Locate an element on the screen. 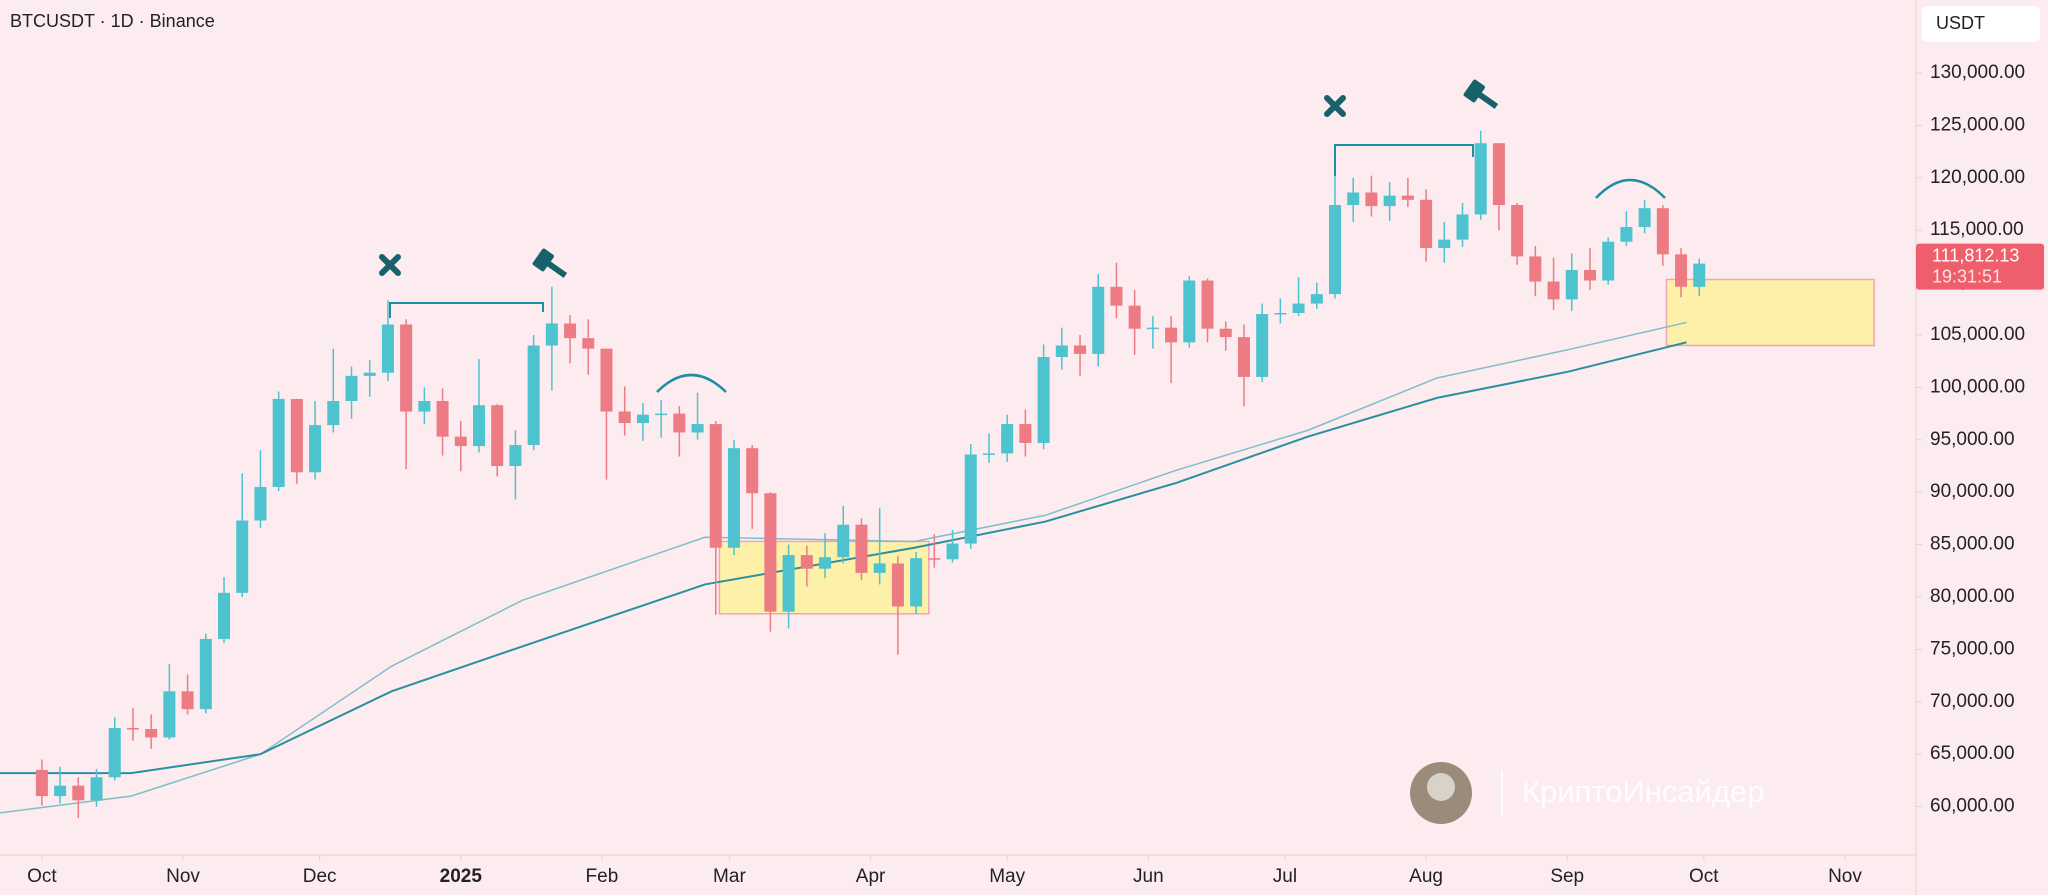 The height and width of the screenshot is (895, 2048). symbol-title: BTCUSDT · 1D · Binance is located at coordinates (112, 21).